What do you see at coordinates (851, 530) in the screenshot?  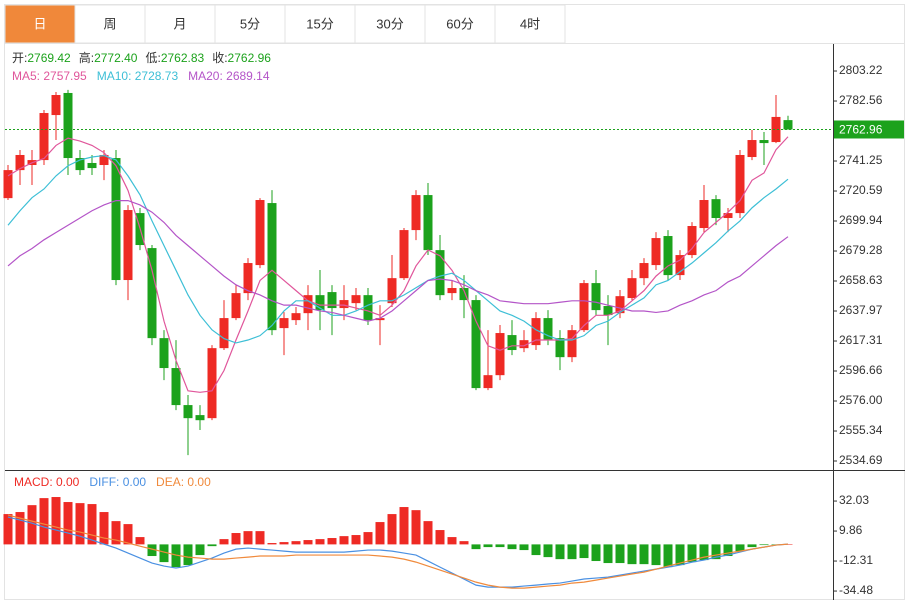 I see `y-tick-label: 9.86` at bounding box center [851, 530].